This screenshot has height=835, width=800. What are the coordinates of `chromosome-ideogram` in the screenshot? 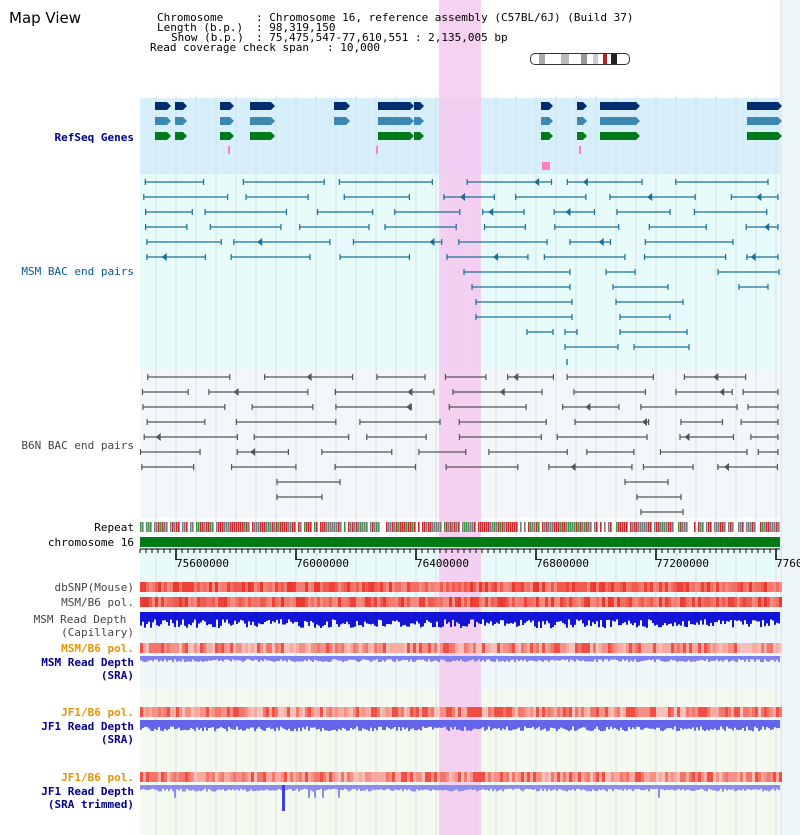 It's located at (580, 59).